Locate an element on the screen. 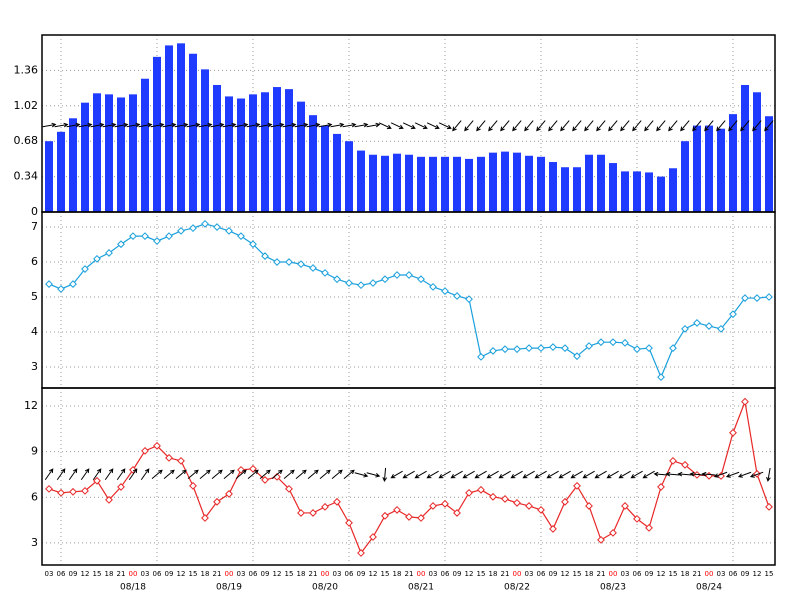 This screenshot has width=800, height=600. y-tick-label: 1.02 is located at coordinates (26, 105).